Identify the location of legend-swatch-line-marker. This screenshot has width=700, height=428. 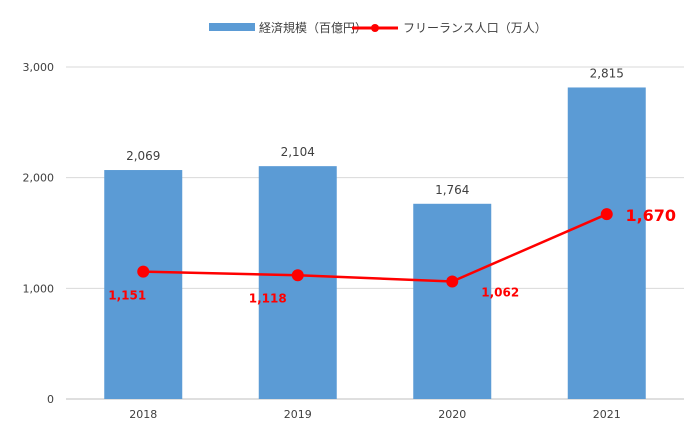
(375, 28).